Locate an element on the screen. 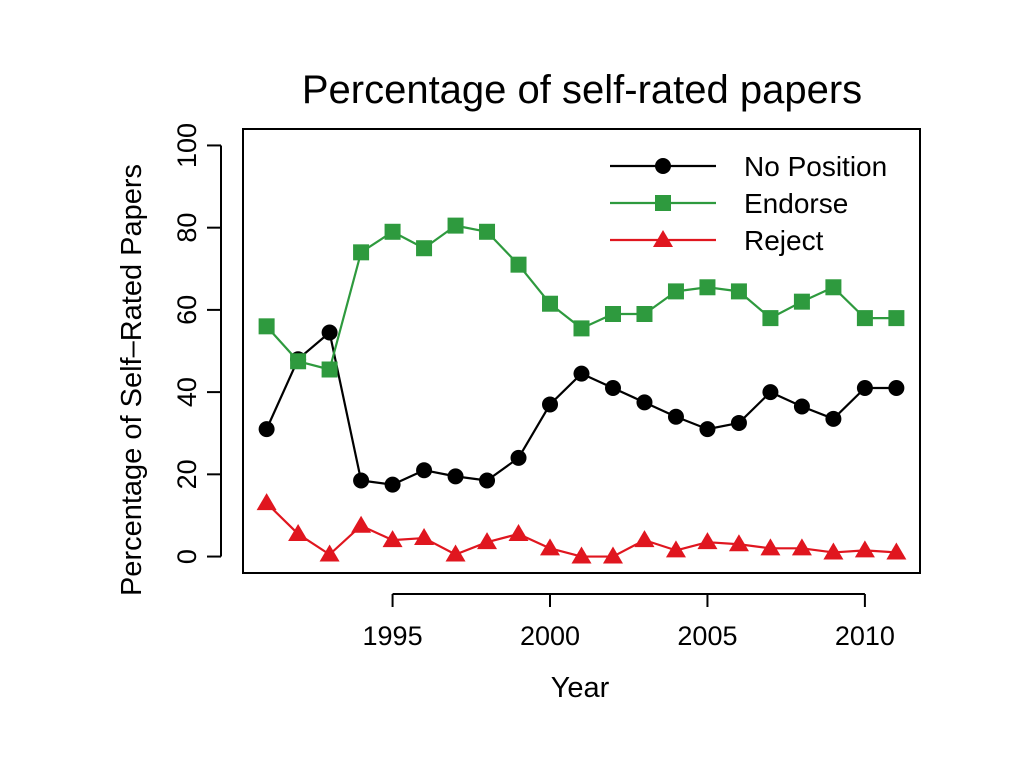 Image resolution: width=1024 pixels, height=773 pixels. legend-label-no-position: No Position is located at coordinates (815, 166).